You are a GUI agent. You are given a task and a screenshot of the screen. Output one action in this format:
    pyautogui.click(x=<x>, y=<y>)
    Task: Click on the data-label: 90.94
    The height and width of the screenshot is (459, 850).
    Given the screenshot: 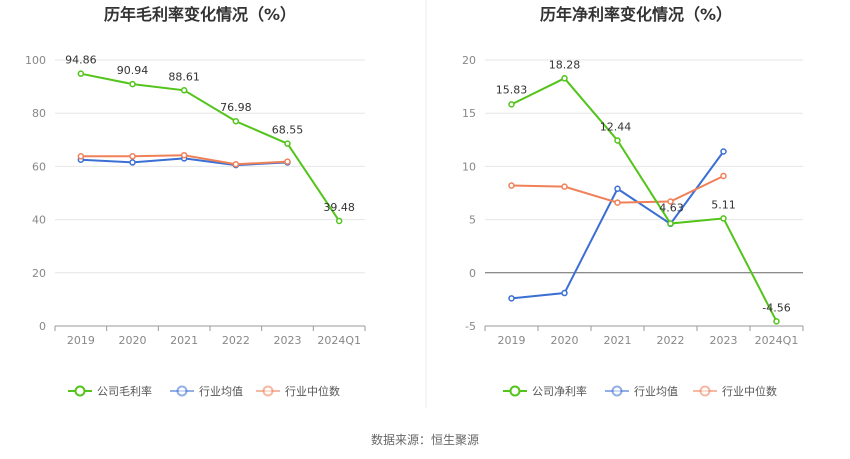 What is the action you would take?
    pyautogui.click(x=133, y=70)
    